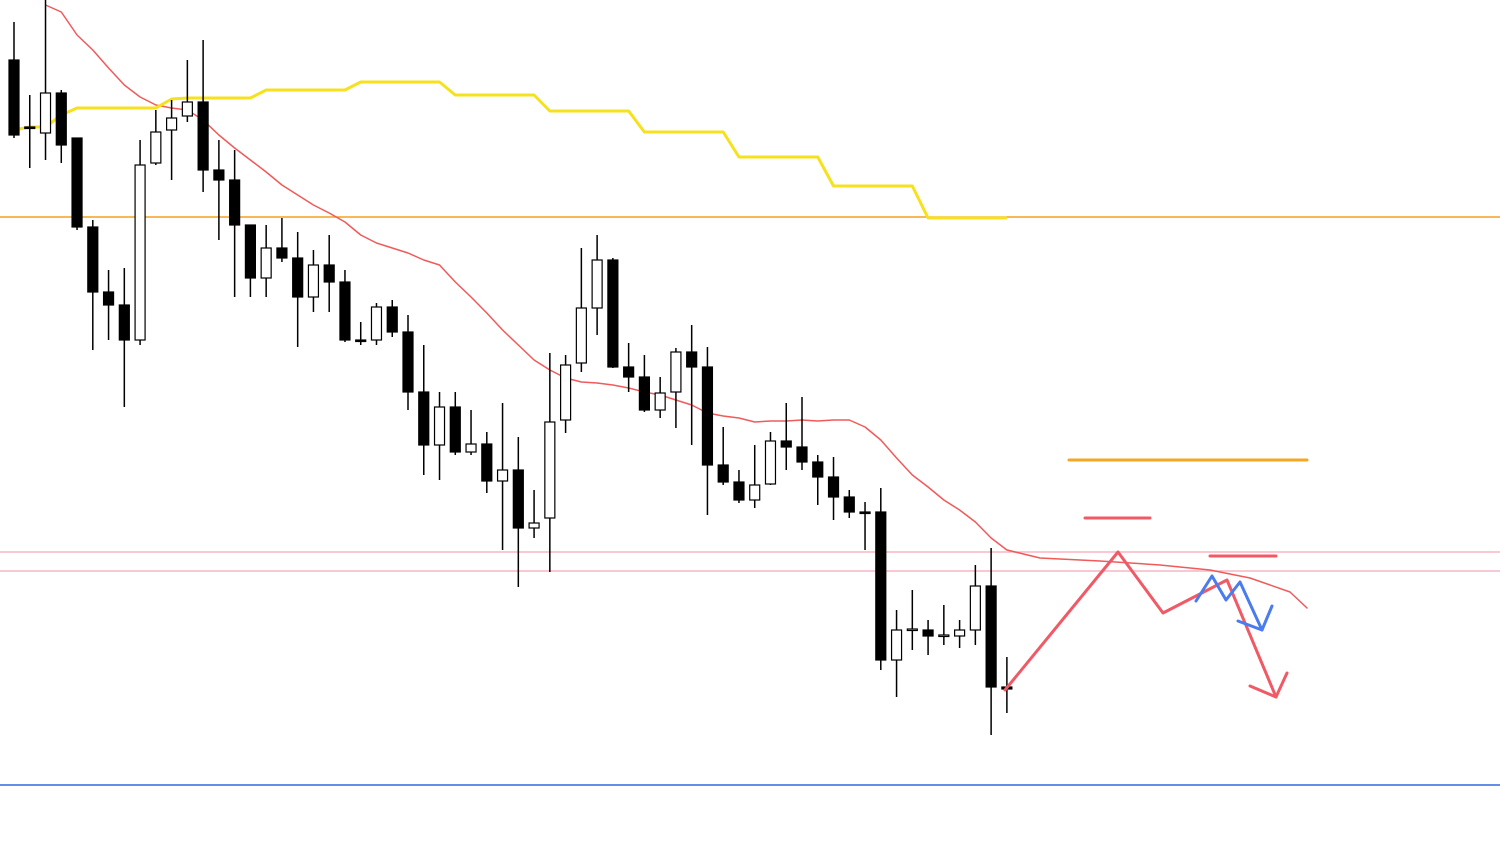 This screenshot has width=1500, height=860. What do you see at coordinates (510, 150) in the screenshot?
I see `indicator-line` at bounding box center [510, 150].